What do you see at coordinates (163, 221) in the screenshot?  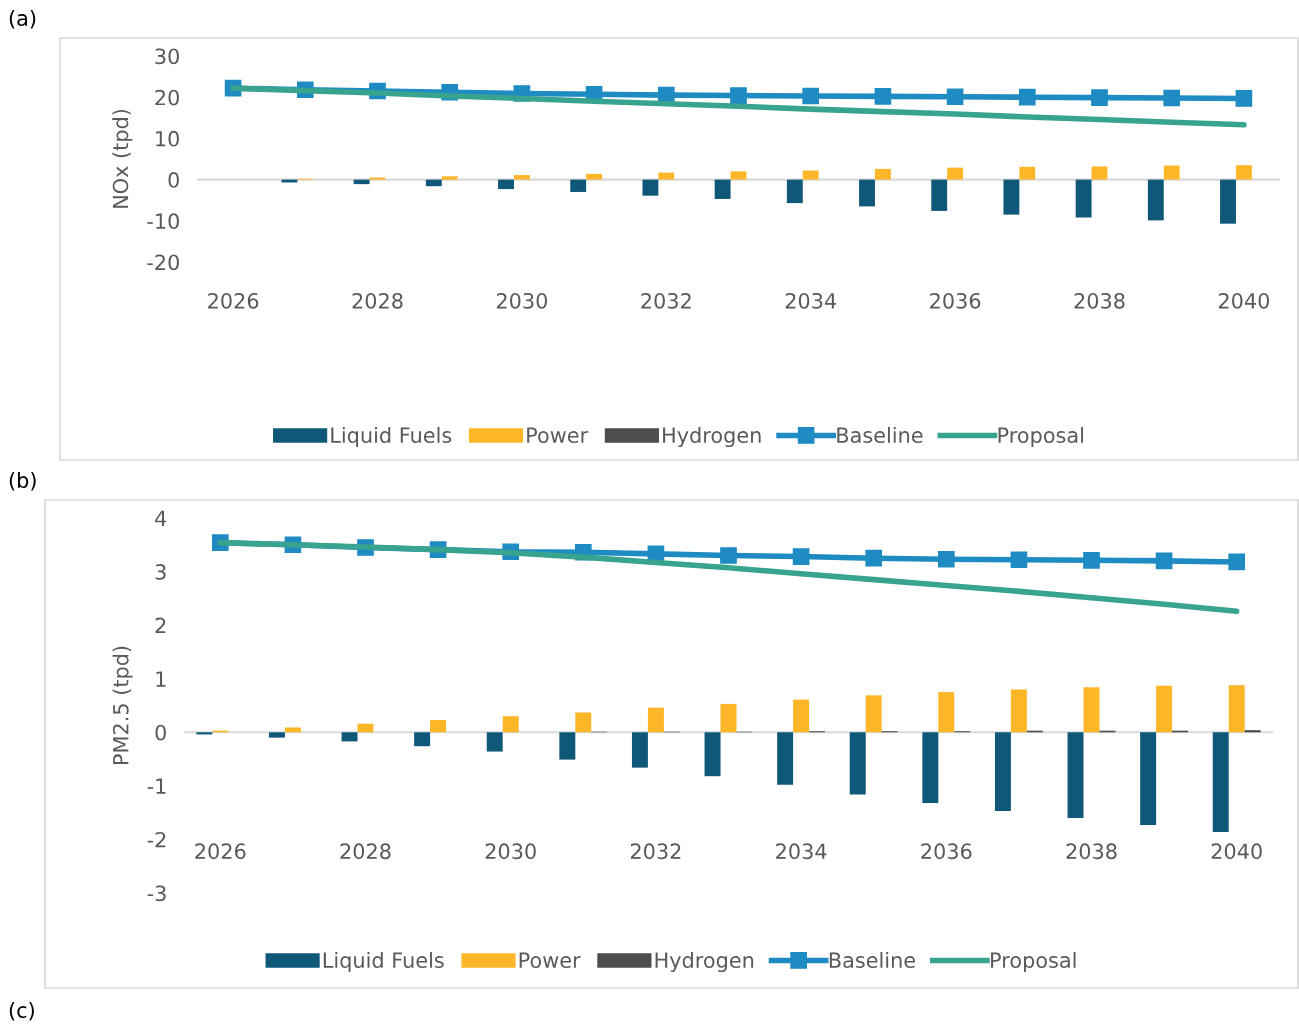 I see `y-tick-label: -10` at bounding box center [163, 221].